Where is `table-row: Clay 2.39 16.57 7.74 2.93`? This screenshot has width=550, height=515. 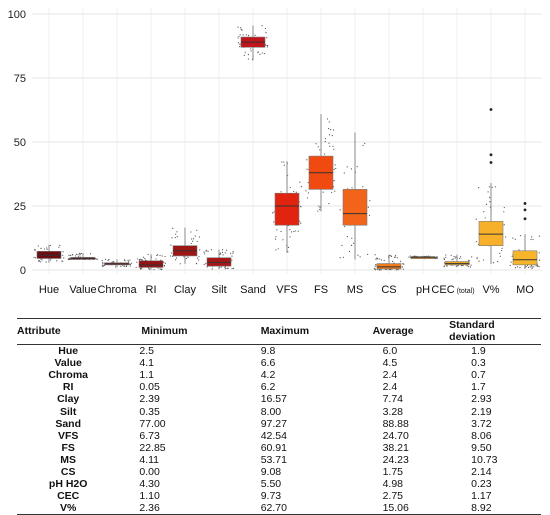 table-row: Clay 2.39 16.57 7.74 2.93 is located at coordinates (279, 399).